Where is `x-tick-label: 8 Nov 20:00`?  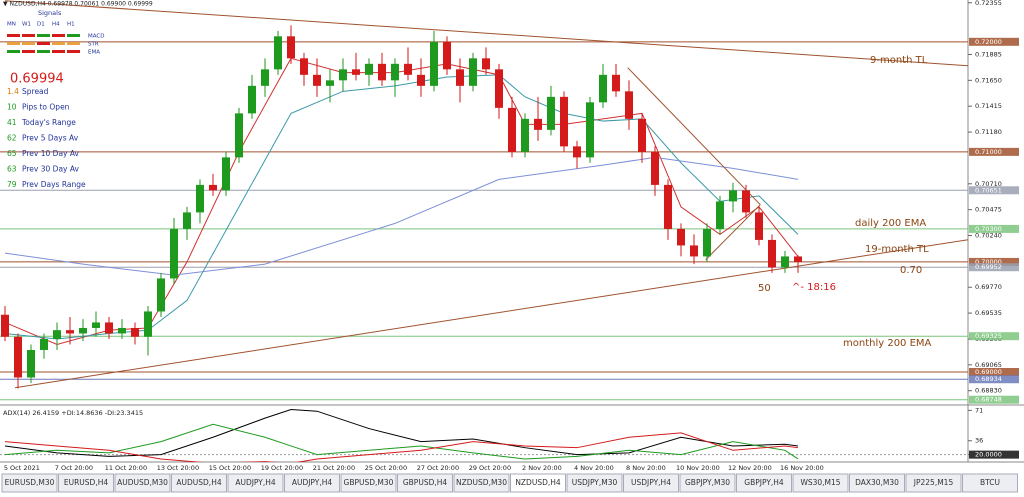 x-tick-label: 8 Nov 20:00 is located at coordinates (646, 468).